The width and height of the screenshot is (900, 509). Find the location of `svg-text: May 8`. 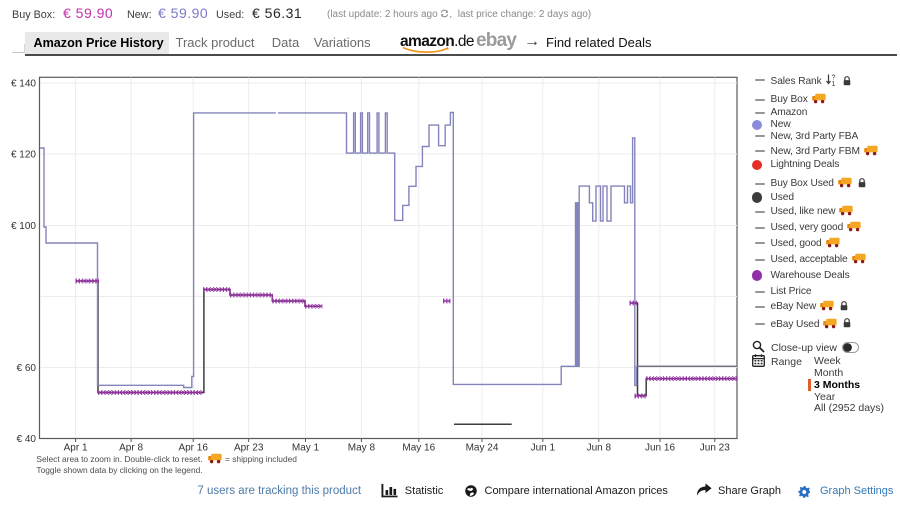

svg-text: May 8 is located at coordinates (362, 448).